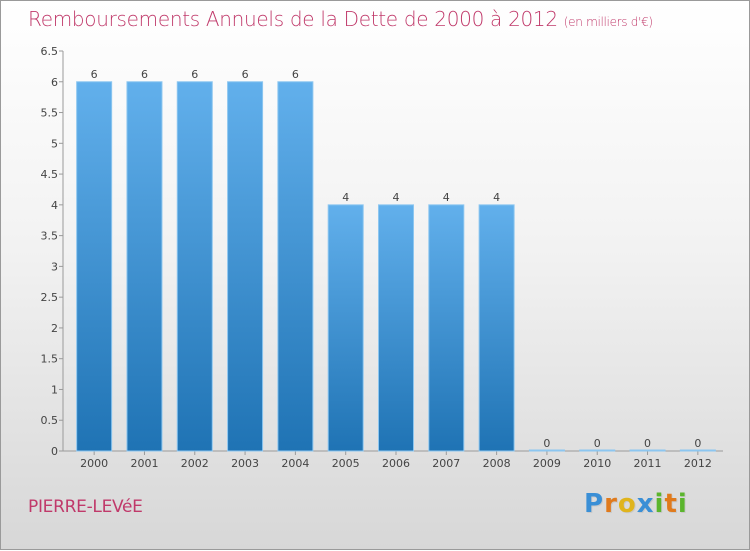  I want to click on y-tick-label: 4.5, so click(50, 174).